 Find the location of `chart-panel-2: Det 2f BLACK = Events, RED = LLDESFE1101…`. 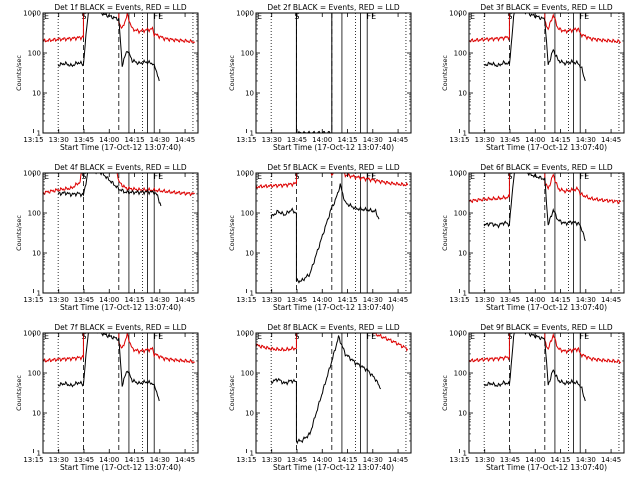

chart-panel-2: Det 2f BLACK = Events, RED = LLDESFE1101… is located at coordinates (320, 77).